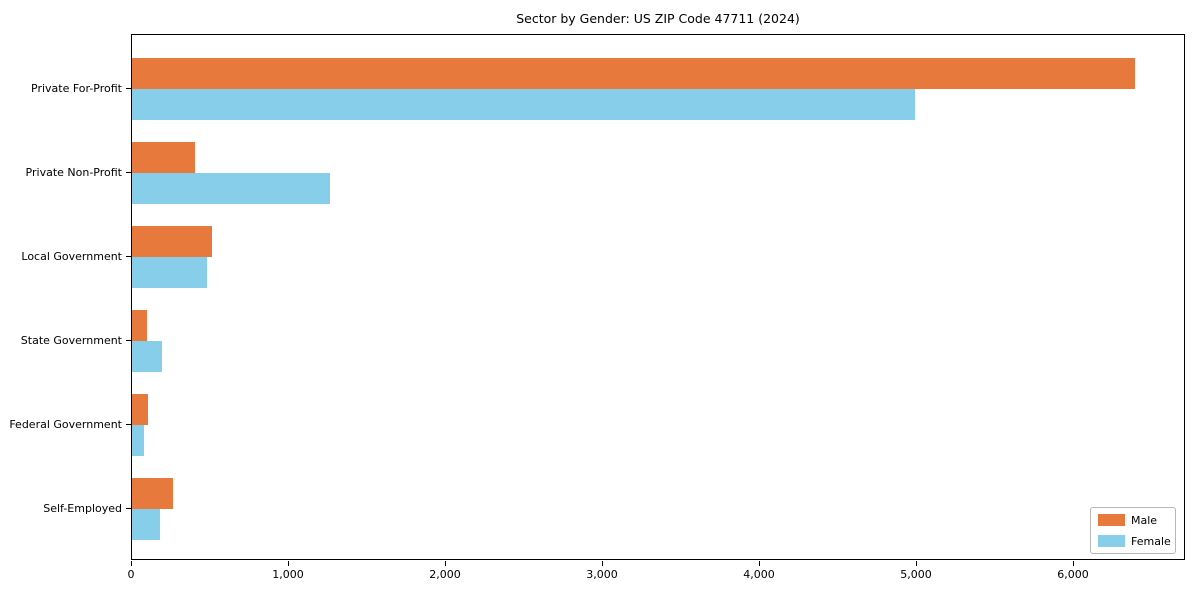  Describe the element at coordinates (1151, 541) in the screenshot. I see `legend-label-female: Female` at that location.